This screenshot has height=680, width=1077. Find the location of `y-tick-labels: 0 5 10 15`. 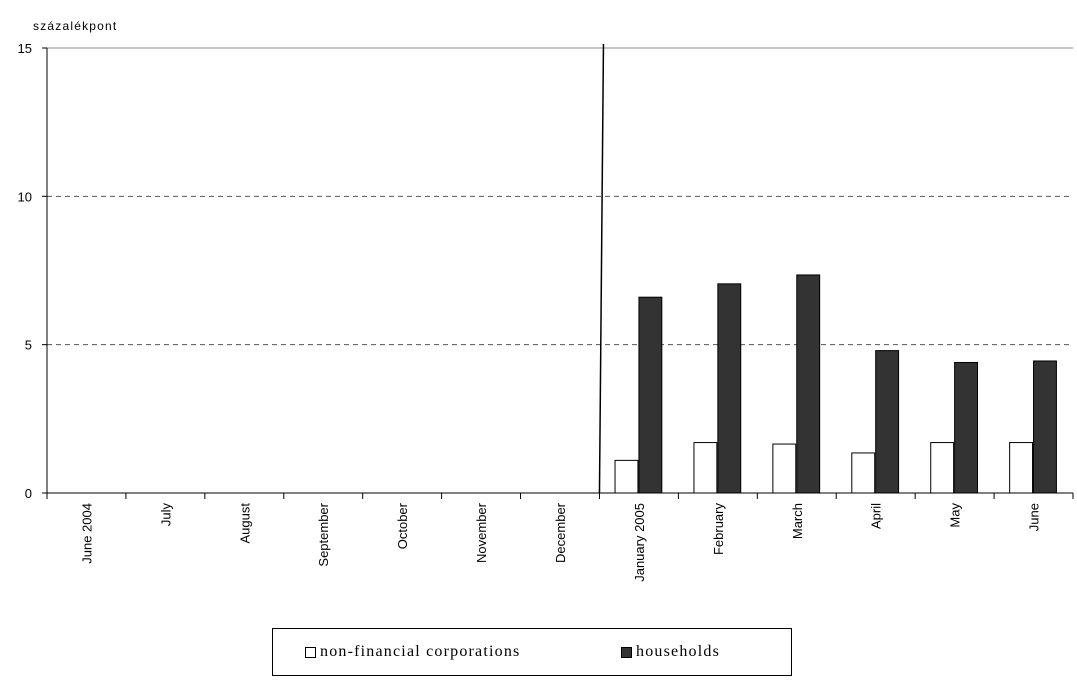

y-tick-labels: 0 5 10 15 is located at coordinates (25, 271).